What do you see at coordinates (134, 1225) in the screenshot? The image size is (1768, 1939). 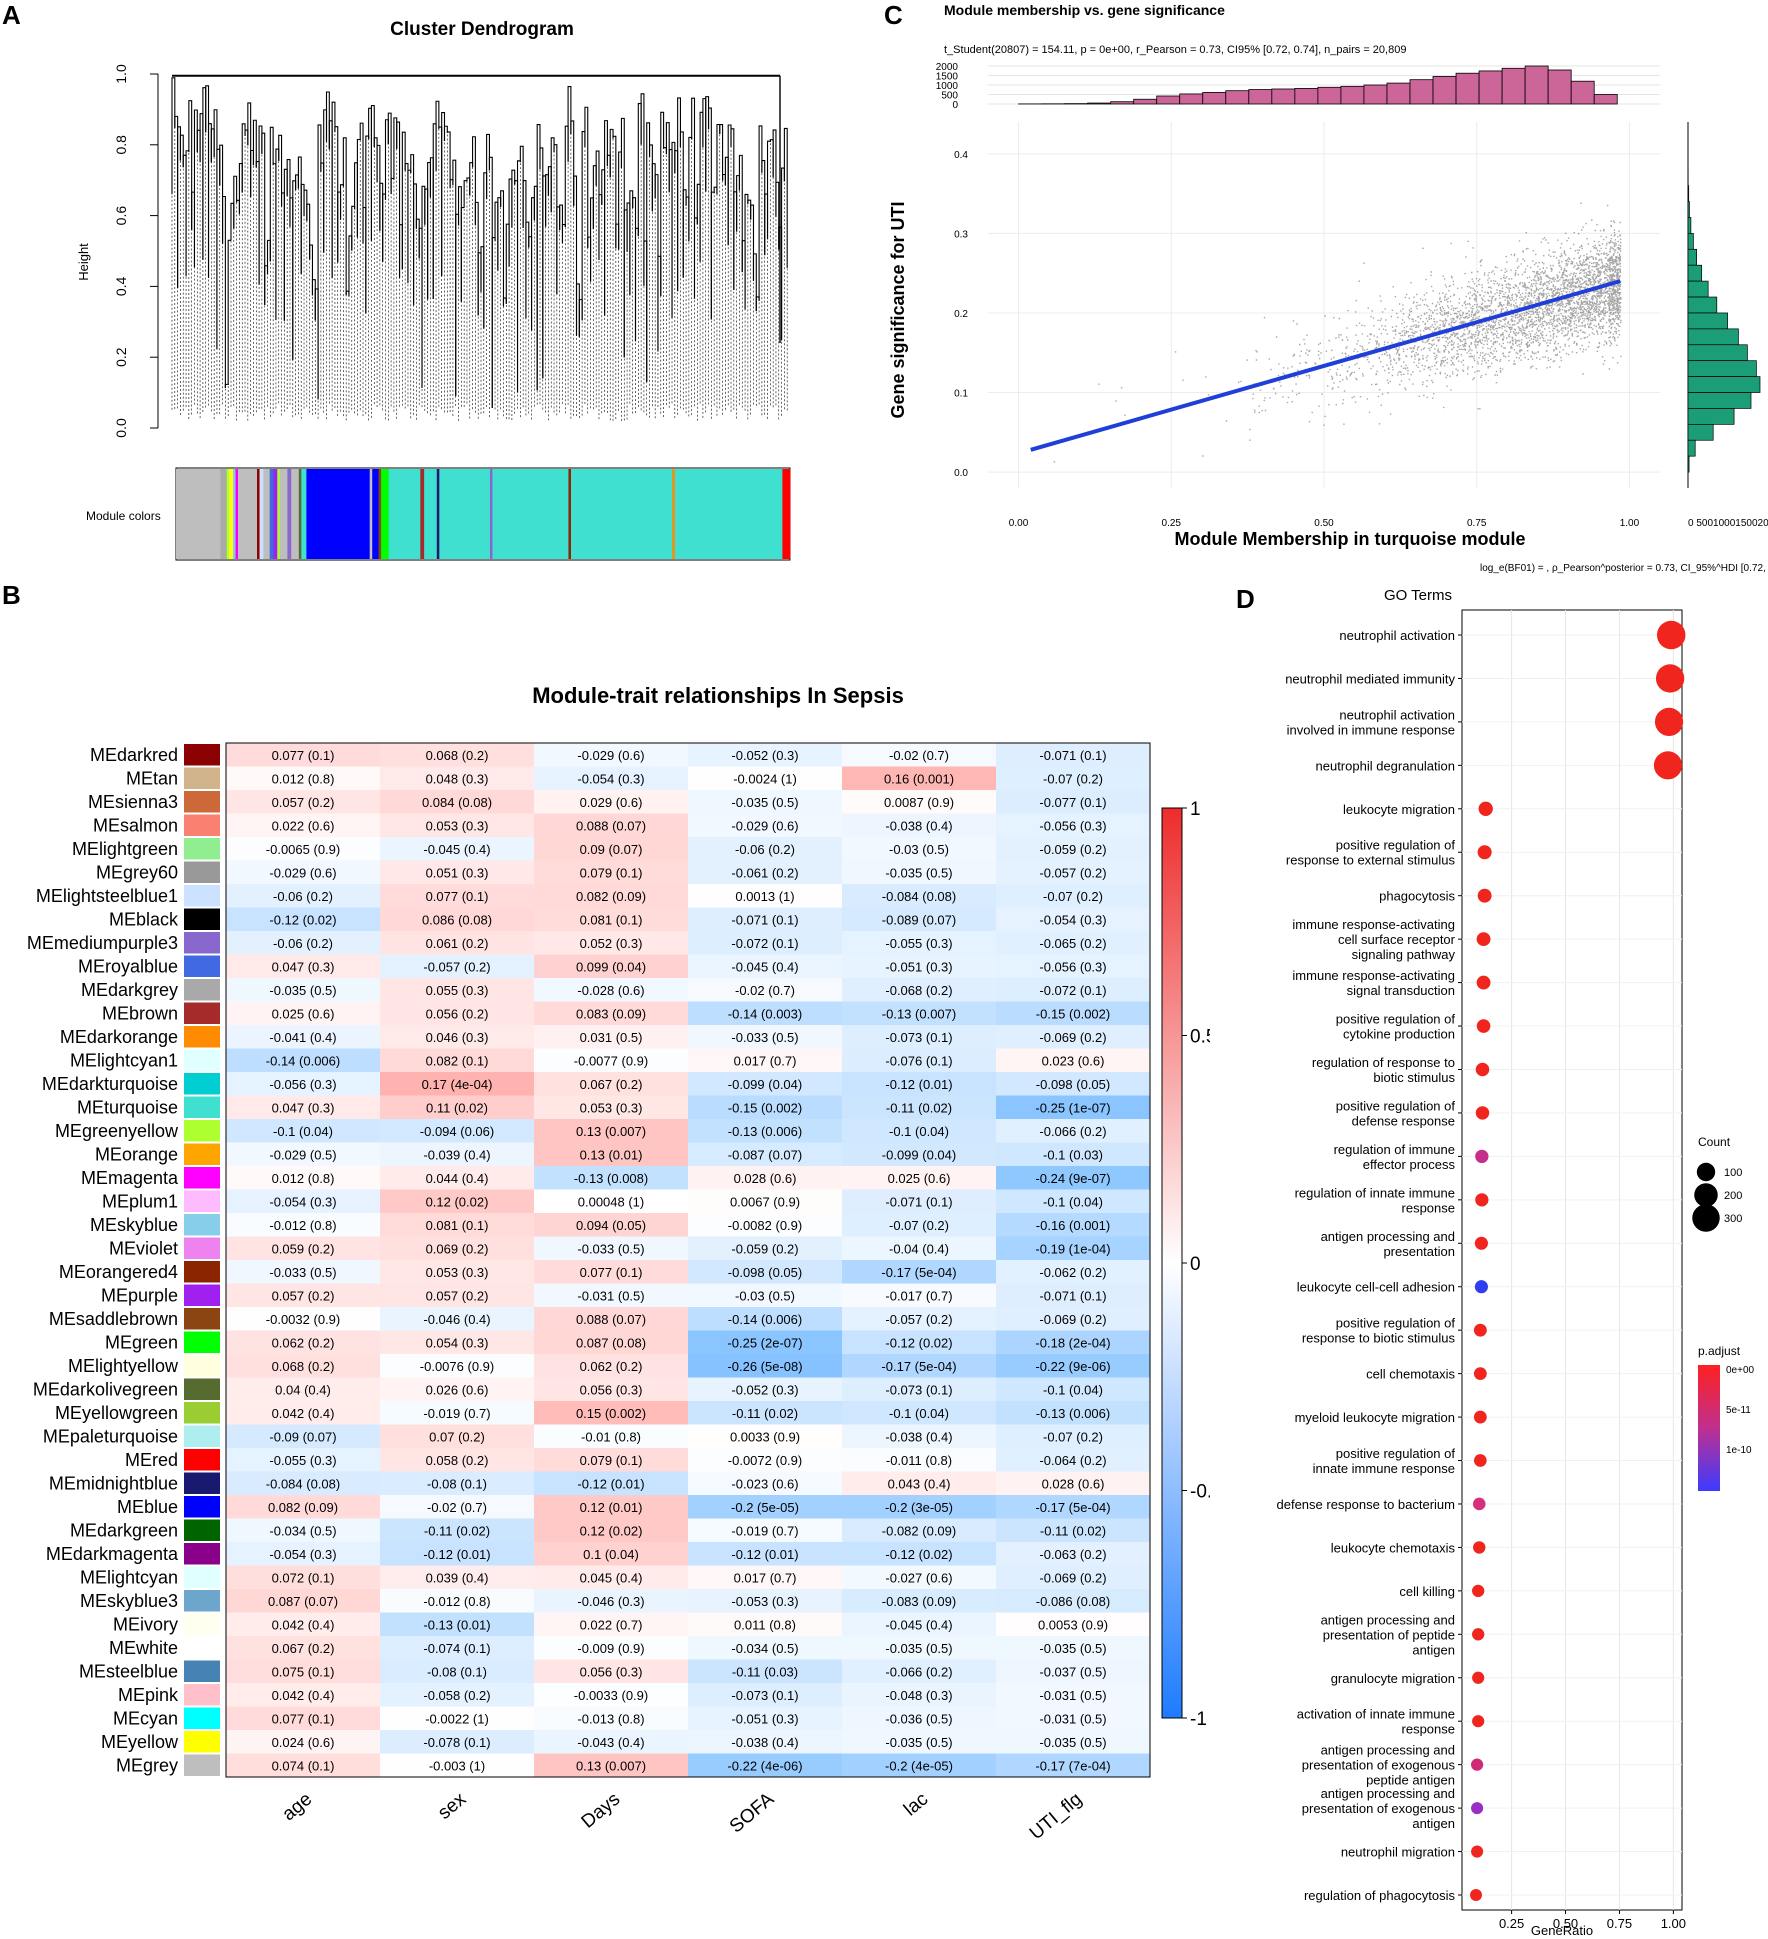 I see `module-name-label: MEskyblue` at bounding box center [134, 1225].